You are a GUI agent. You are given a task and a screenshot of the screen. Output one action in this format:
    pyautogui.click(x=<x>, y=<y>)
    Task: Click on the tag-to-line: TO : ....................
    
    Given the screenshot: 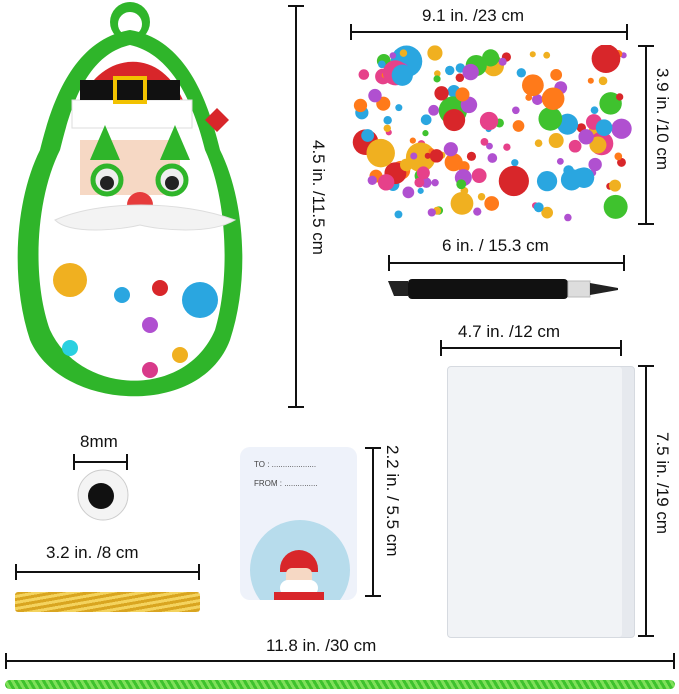 What is the action you would take?
    pyautogui.click(x=285, y=464)
    